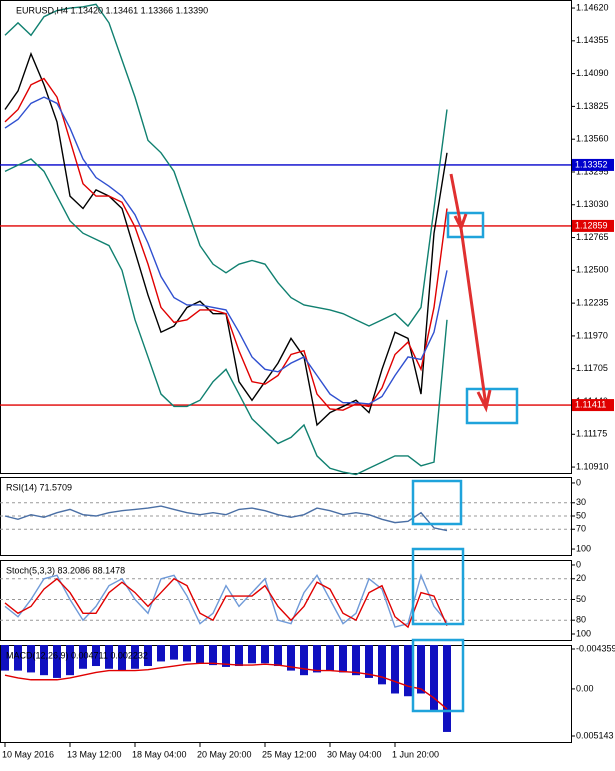  I want to click on y-tick-label: 80, so click(581, 620).